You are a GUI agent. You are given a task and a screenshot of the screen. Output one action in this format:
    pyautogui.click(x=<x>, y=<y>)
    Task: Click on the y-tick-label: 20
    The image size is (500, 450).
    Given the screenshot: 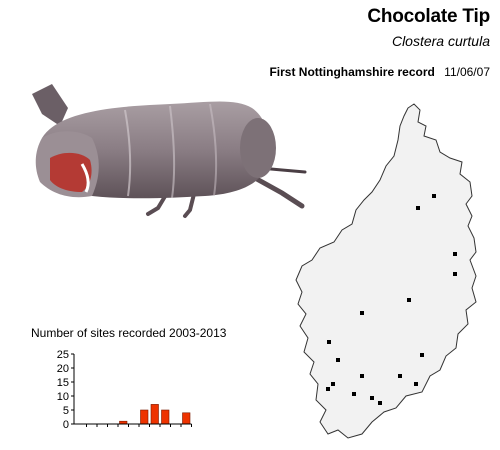 What is the action you would take?
    pyautogui.click(x=63, y=369)
    